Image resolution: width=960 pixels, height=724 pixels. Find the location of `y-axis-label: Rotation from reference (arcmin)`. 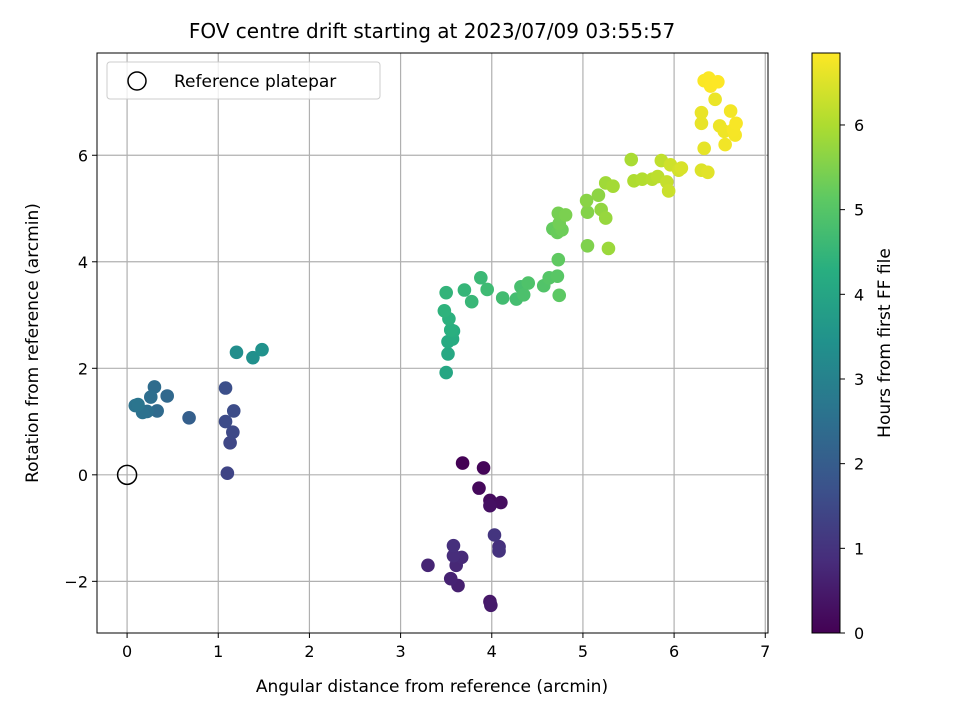

y-axis-label: Rotation from reference (arcmin) is located at coordinates (33, 343).